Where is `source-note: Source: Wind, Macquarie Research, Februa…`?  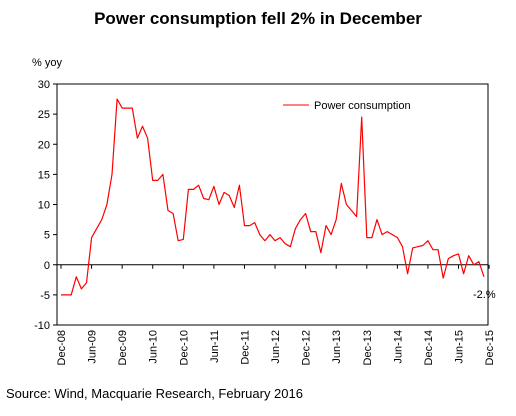 source-note: Source: Wind, Macquarie Research, Februa… is located at coordinates (154, 393).